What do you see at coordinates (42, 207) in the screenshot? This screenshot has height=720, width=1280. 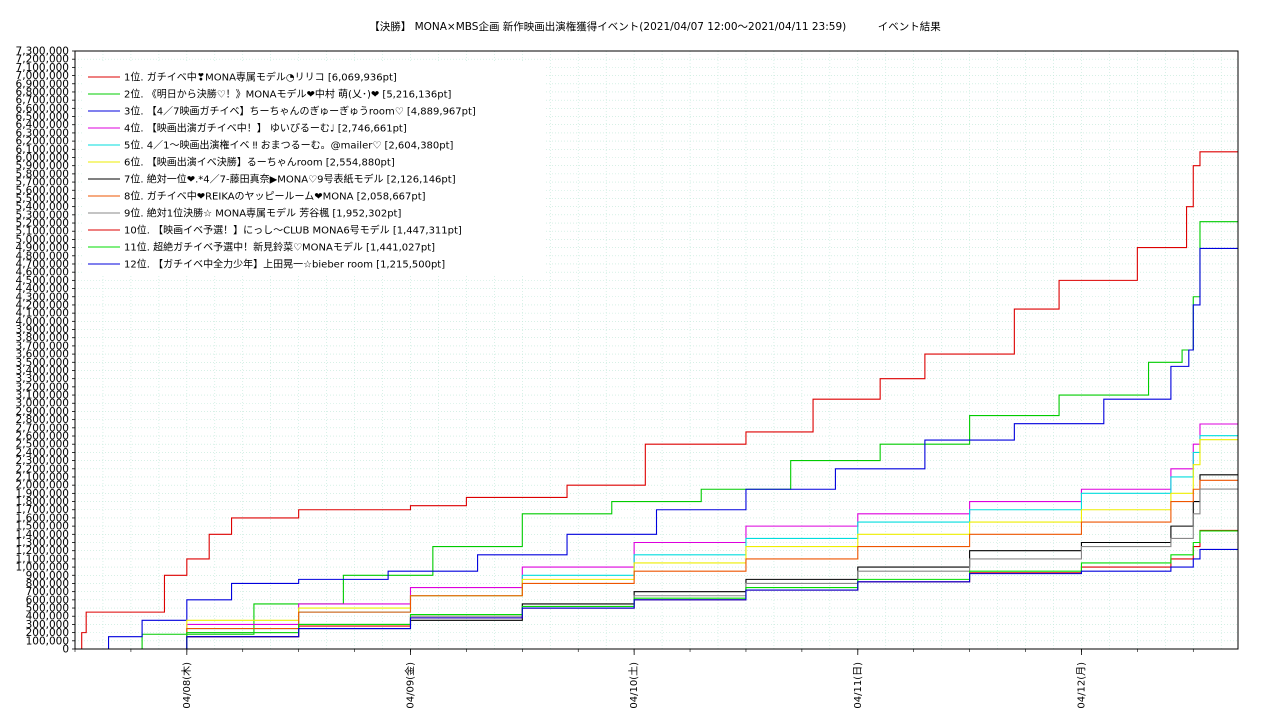 I see `y-tick-label: 5,400,000` at bounding box center [42, 207].